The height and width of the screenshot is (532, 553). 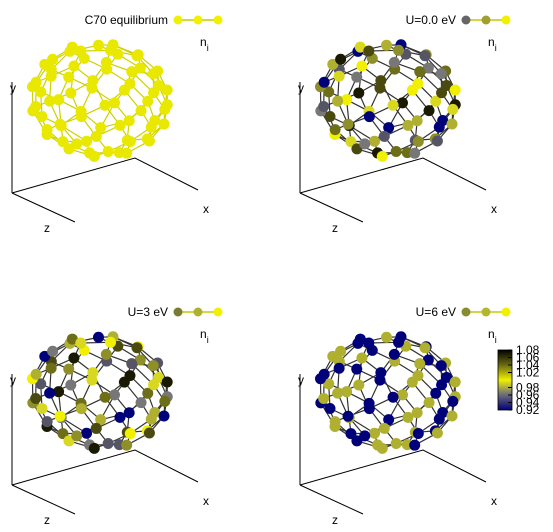 What do you see at coordinates (148, 312) in the screenshot?
I see `legend-label: U=3 eV` at bounding box center [148, 312].